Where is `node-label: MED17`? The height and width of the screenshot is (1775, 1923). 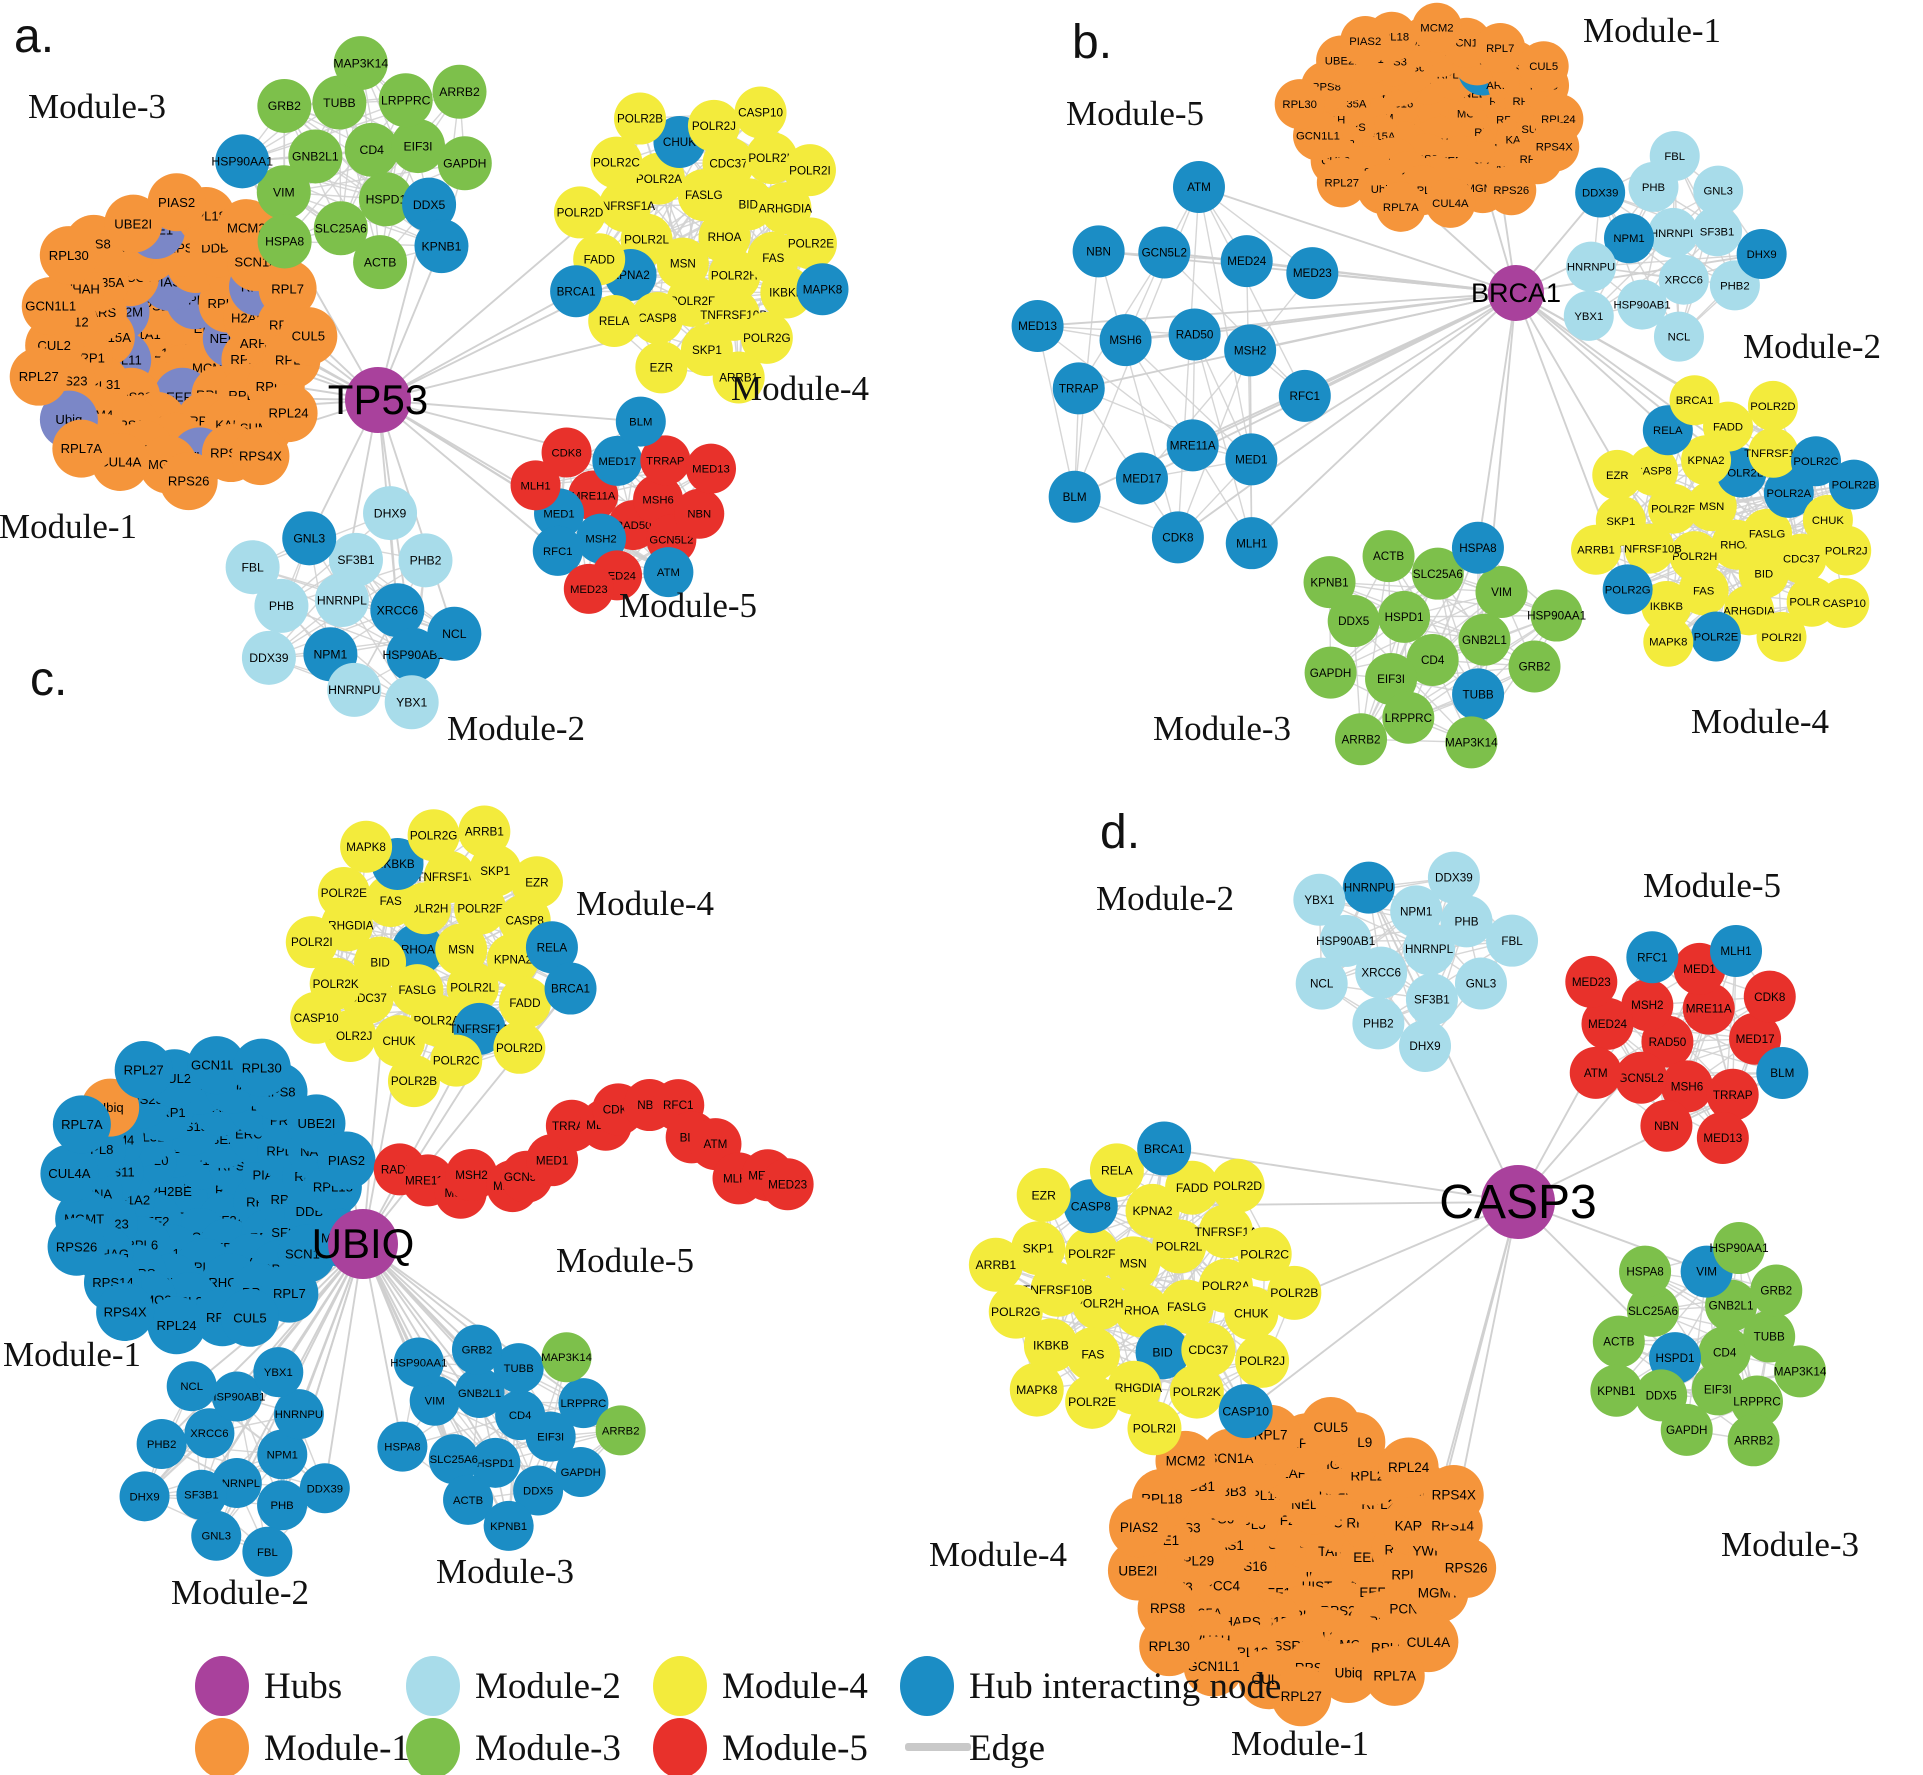 node-label: MED17 is located at coordinates (617, 462).